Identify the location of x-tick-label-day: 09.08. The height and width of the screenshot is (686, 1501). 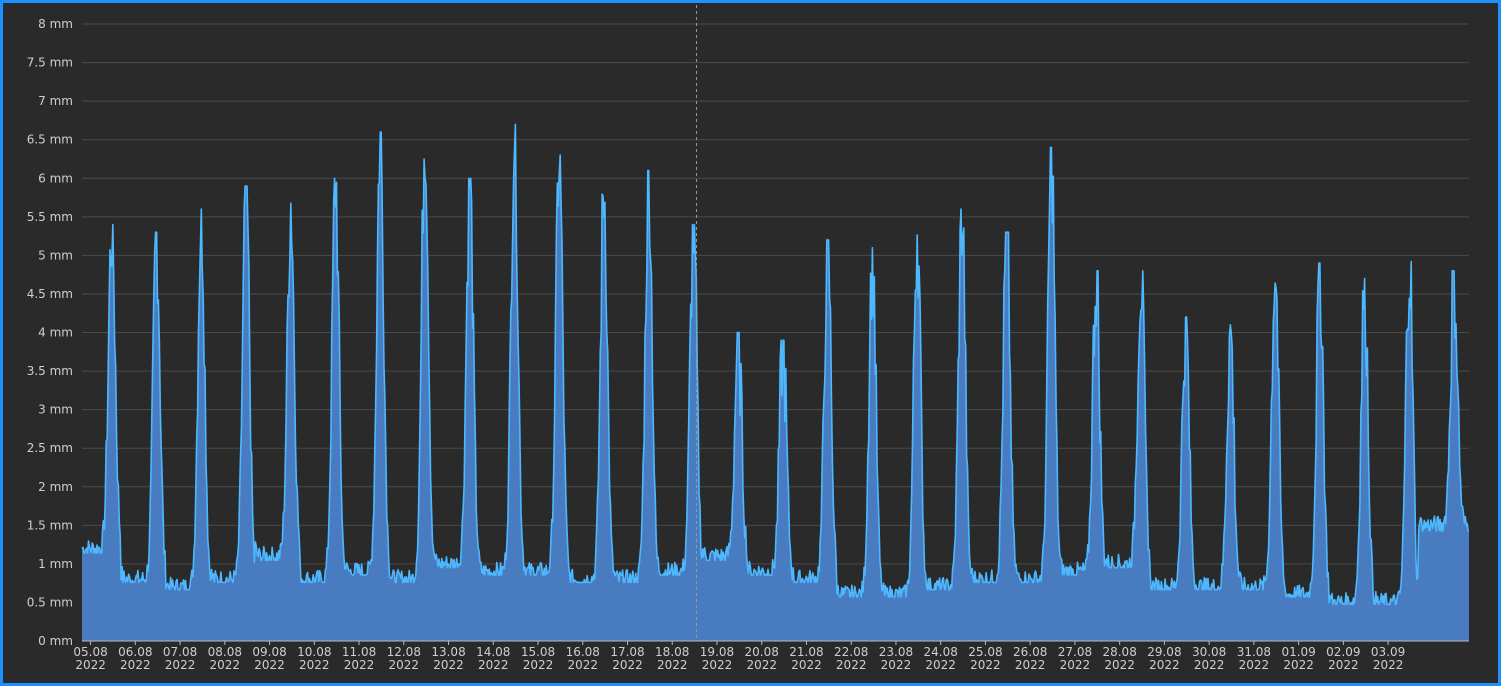
(269, 652).